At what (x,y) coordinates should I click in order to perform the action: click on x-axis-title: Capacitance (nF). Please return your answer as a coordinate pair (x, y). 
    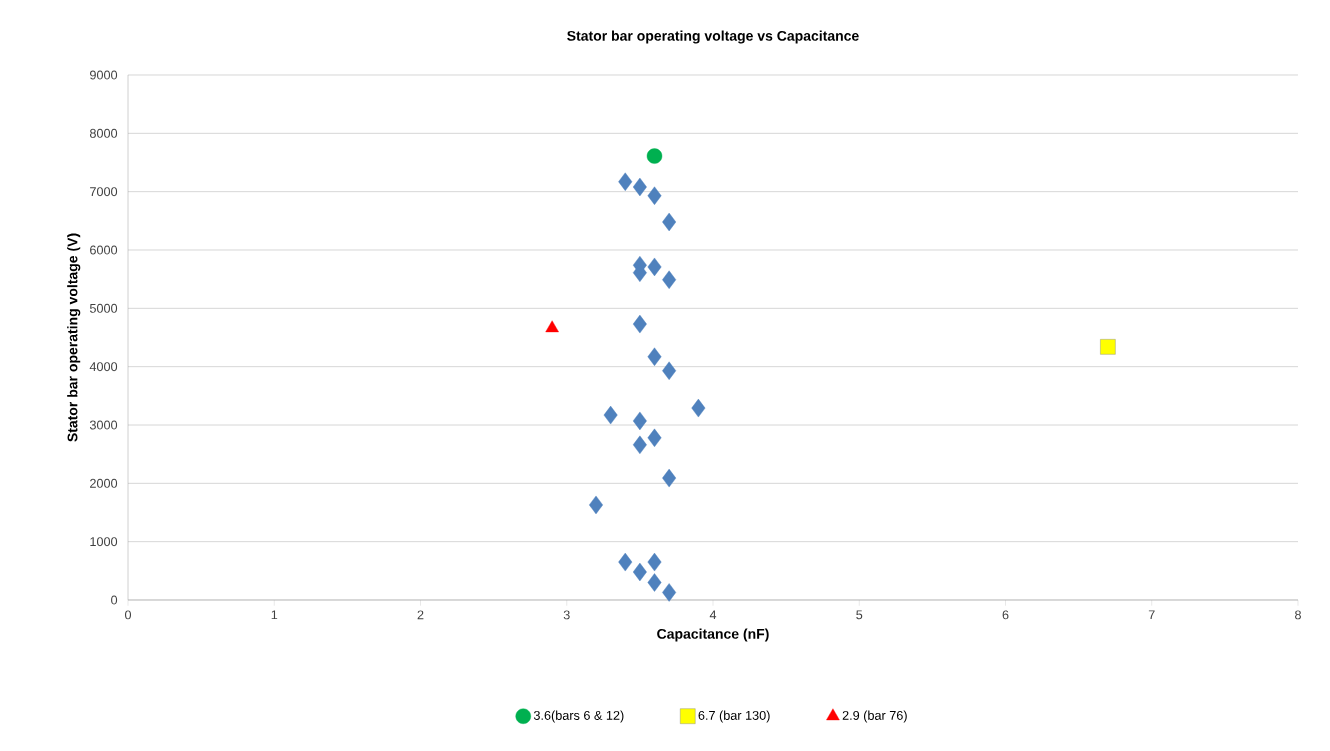
    Looking at the image, I should click on (713, 635).